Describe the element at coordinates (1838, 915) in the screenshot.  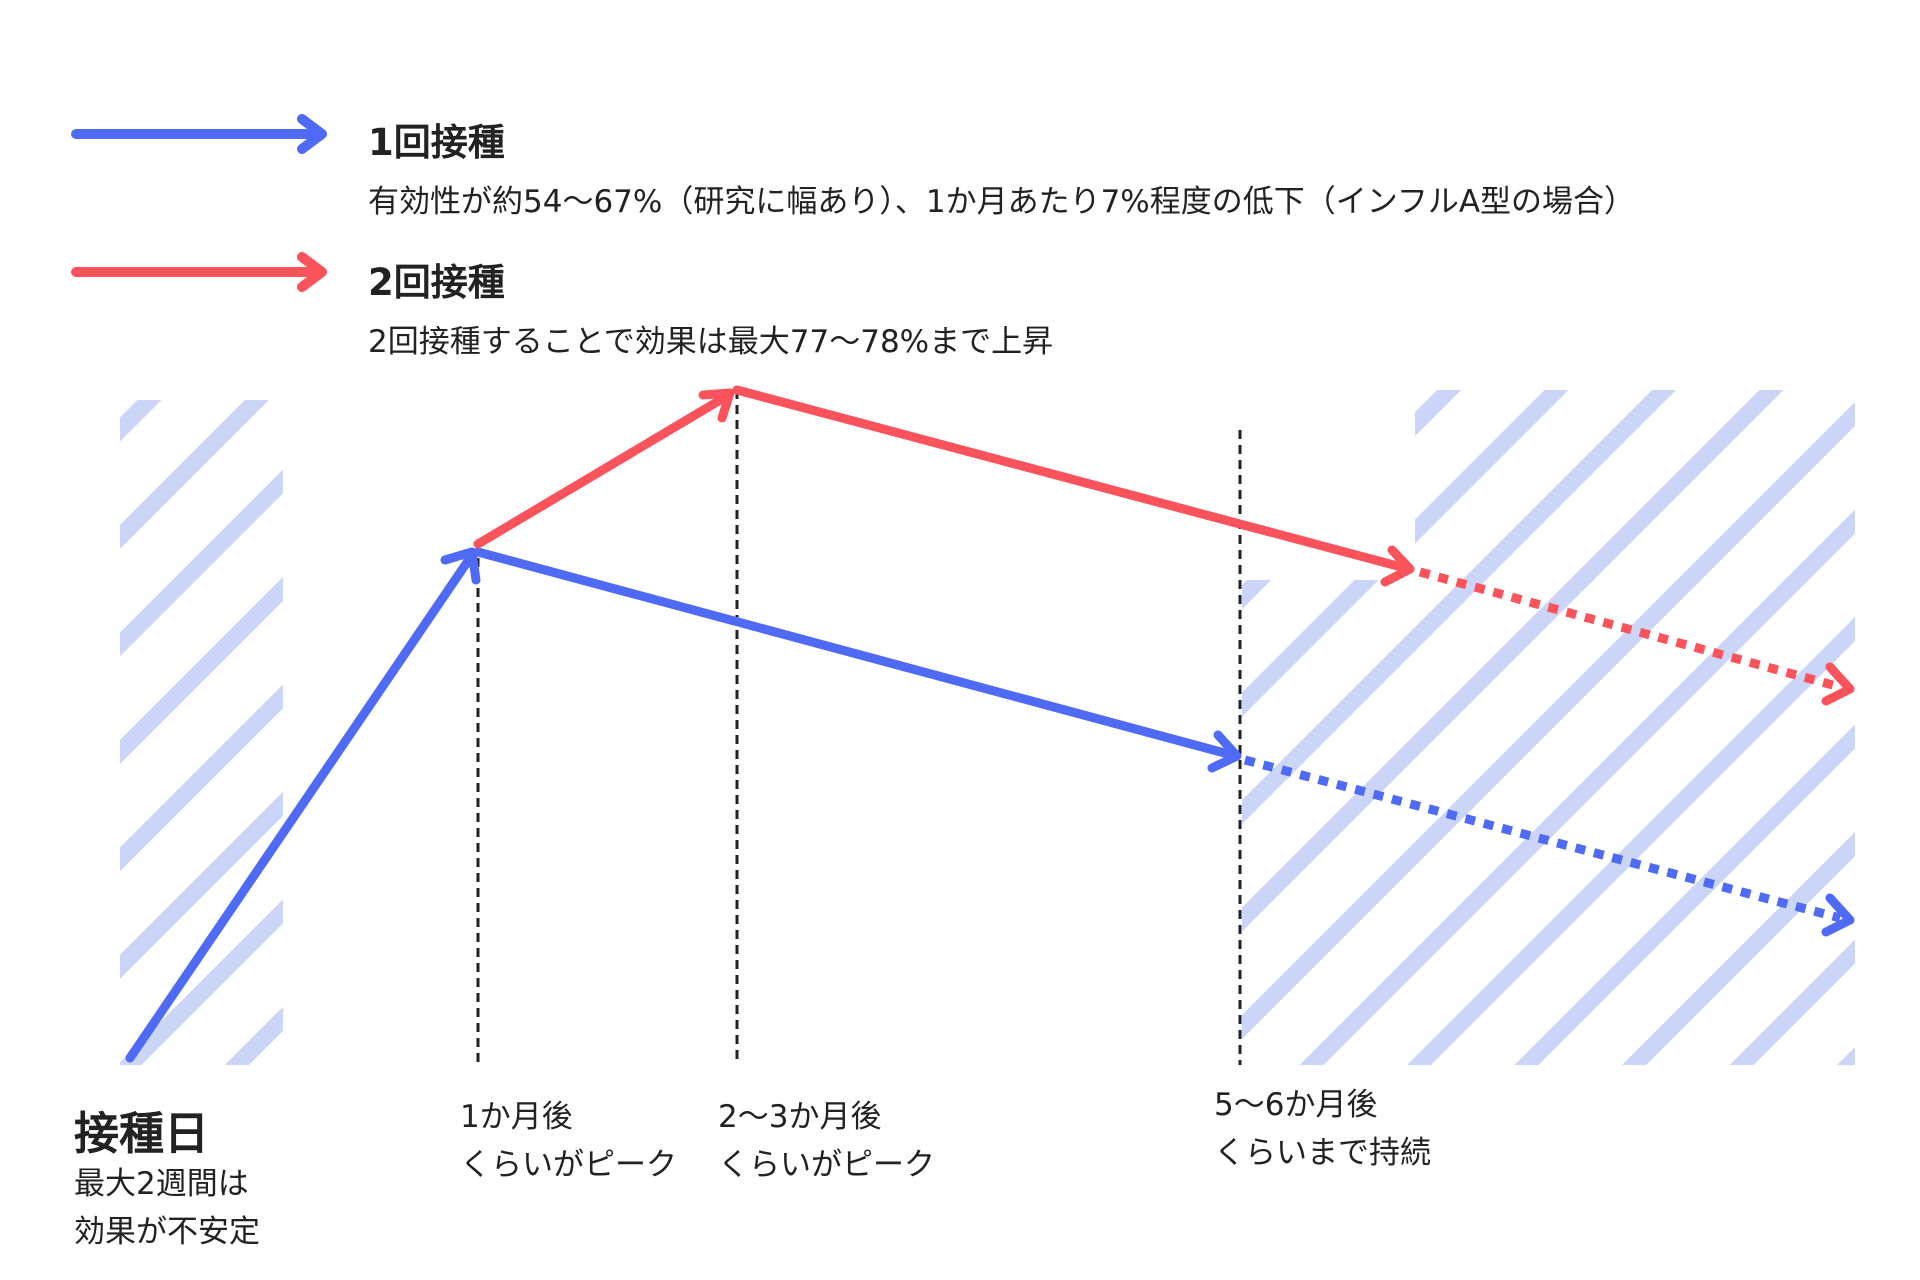
I see `single-dose-projection-head` at that location.